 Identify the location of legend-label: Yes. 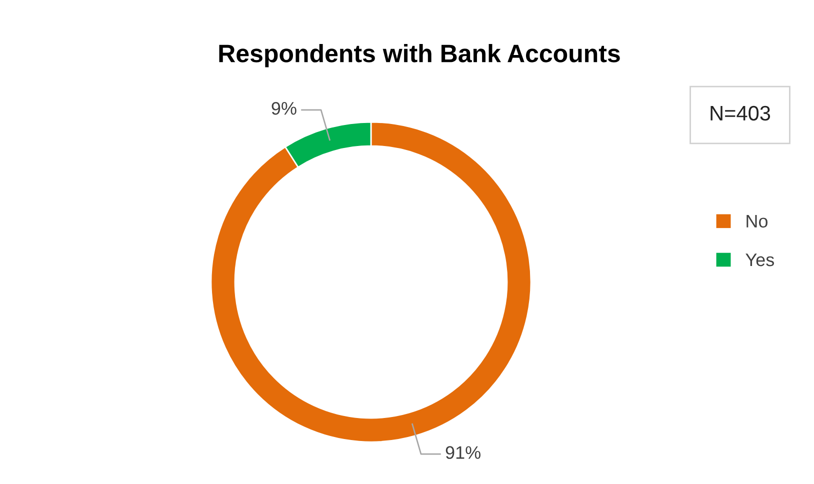
(760, 260).